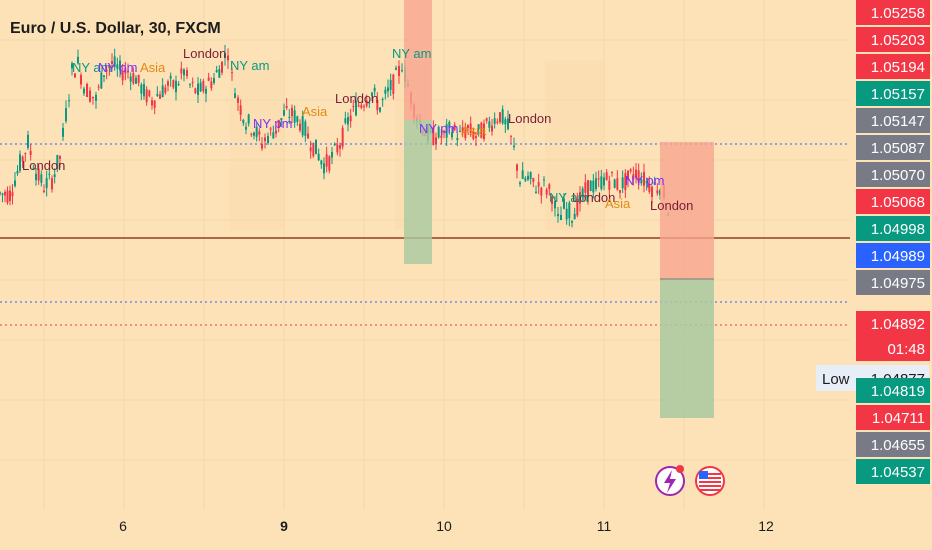 This screenshot has height=550, width=932. Describe the element at coordinates (898, 202) in the screenshot. I see `price-label: 1.05068` at that location.